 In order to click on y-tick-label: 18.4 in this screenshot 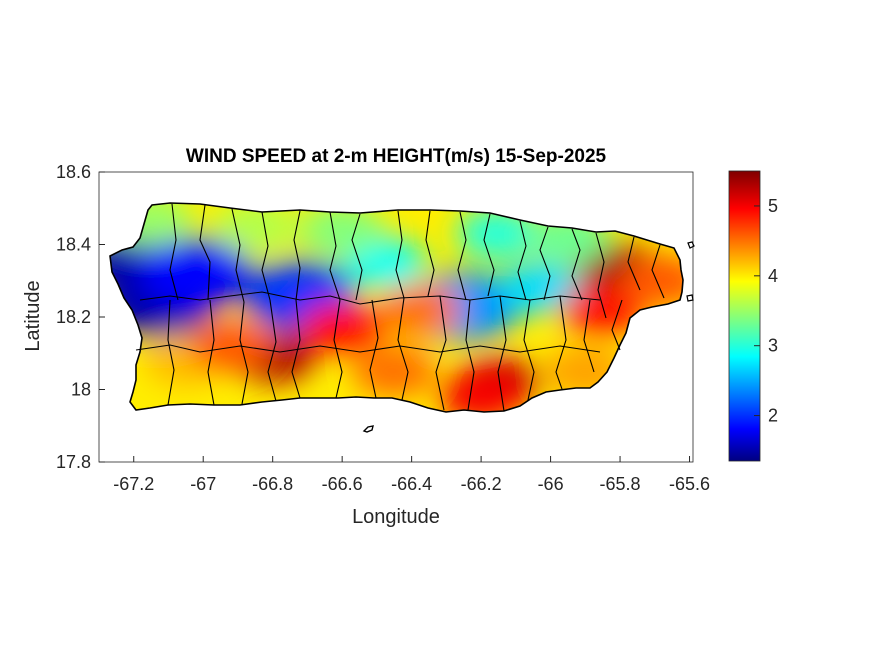, I will do `click(73, 245)`.